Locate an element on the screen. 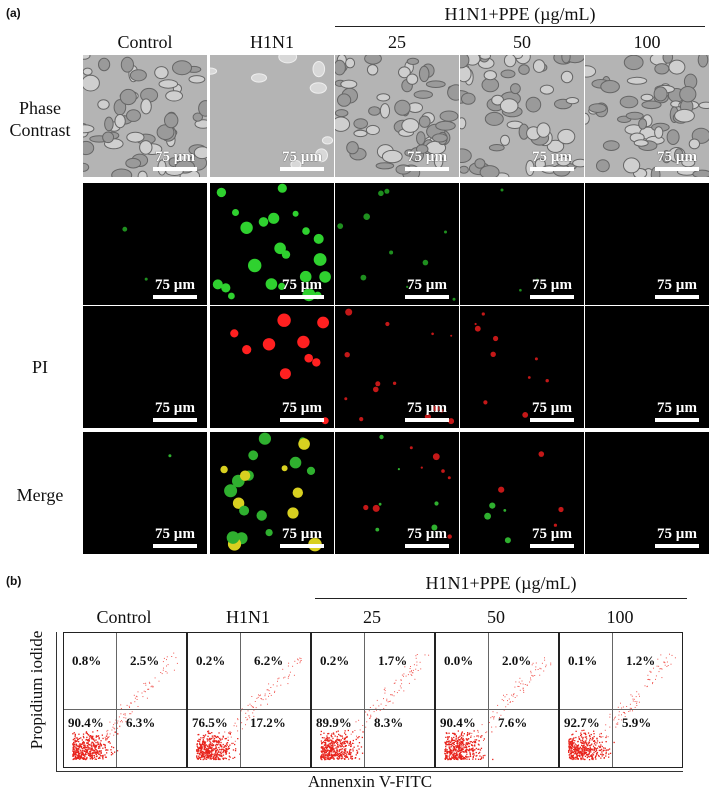 This screenshot has width=709, height=794. col-header-h1n1: H1N1 is located at coordinates (272, 42).